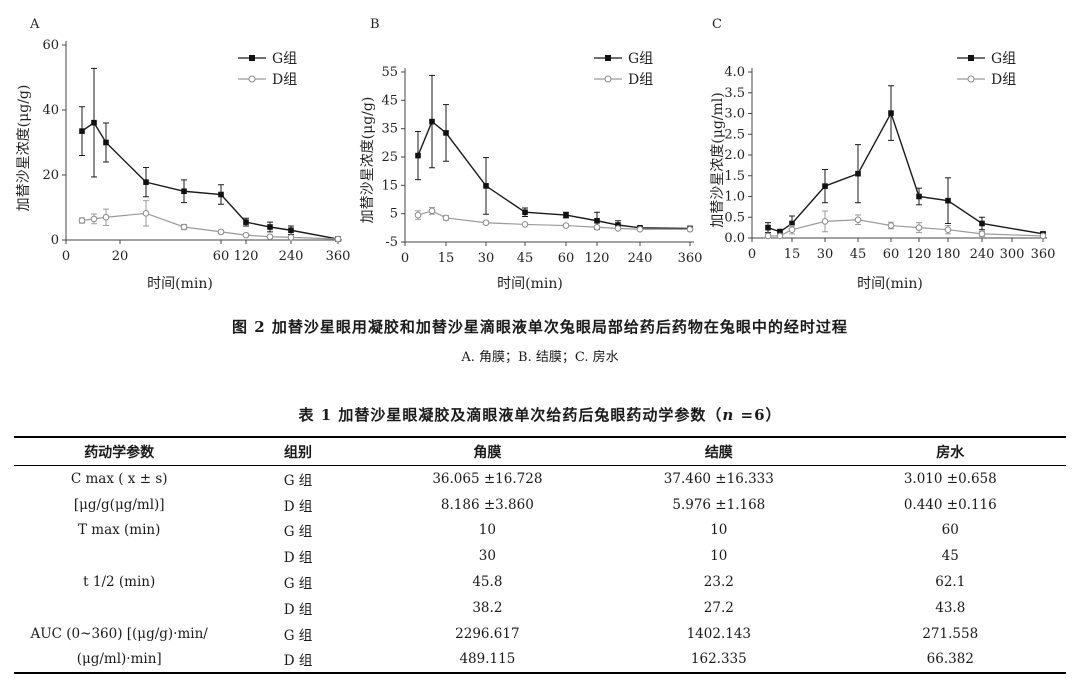 The height and width of the screenshot is (687, 1080). Describe the element at coordinates (758, 415) in the screenshot. I see `table-title-suffix: =6）` at that location.